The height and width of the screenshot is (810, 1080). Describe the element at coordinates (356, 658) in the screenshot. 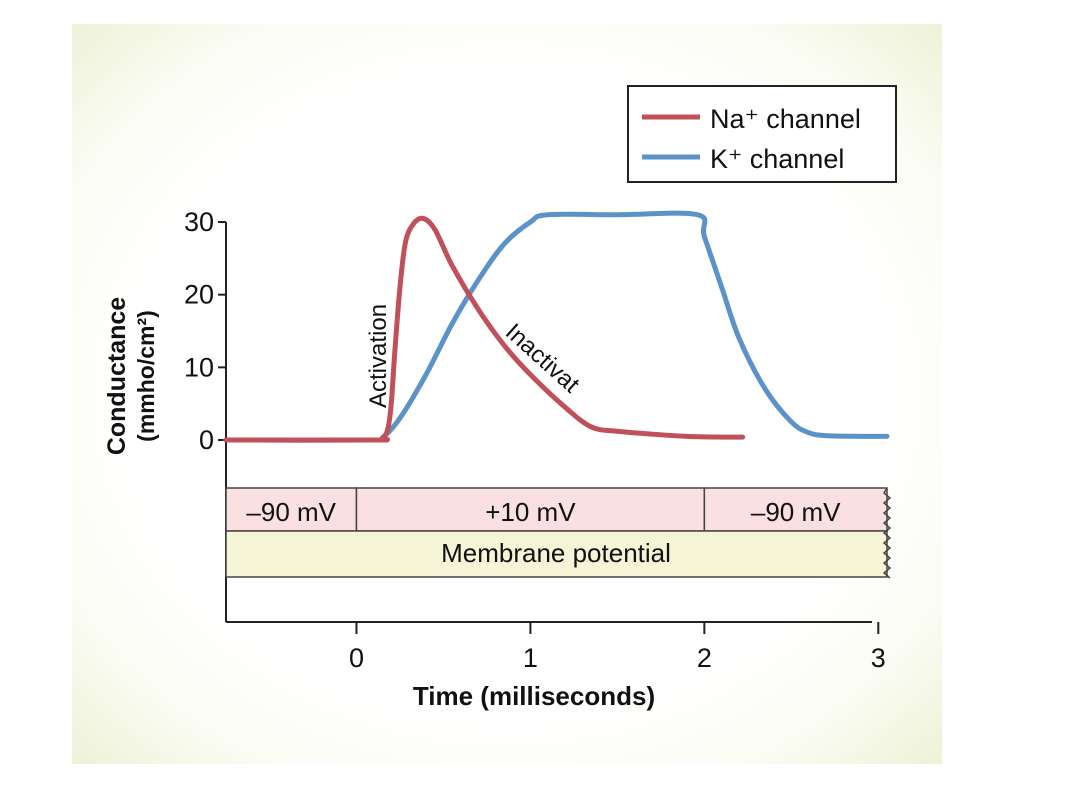

I see `x-tick-label: 0` at that location.